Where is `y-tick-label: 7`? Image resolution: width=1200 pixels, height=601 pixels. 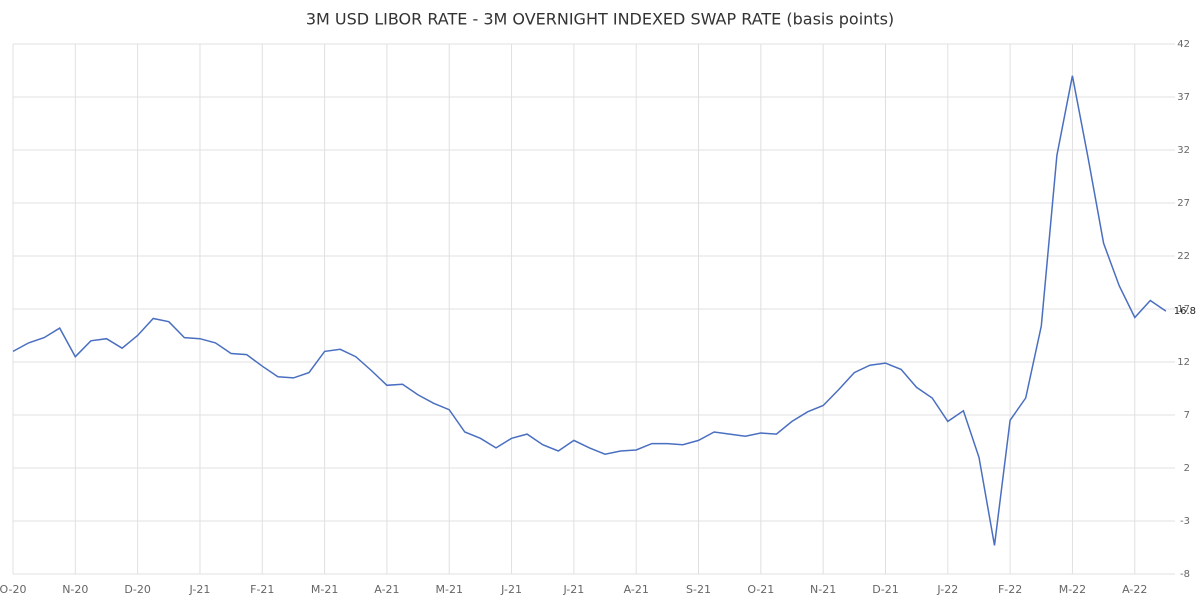 y-tick-label: 7 is located at coordinates (1187, 415).